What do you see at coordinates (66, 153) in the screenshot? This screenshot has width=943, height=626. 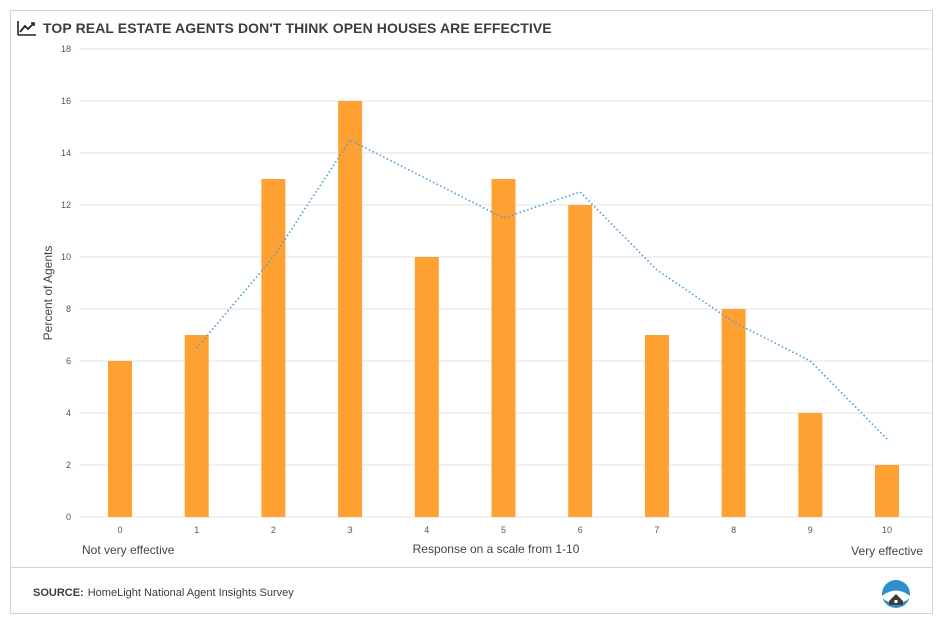 I see `y-tick-label: 14` at bounding box center [66, 153].